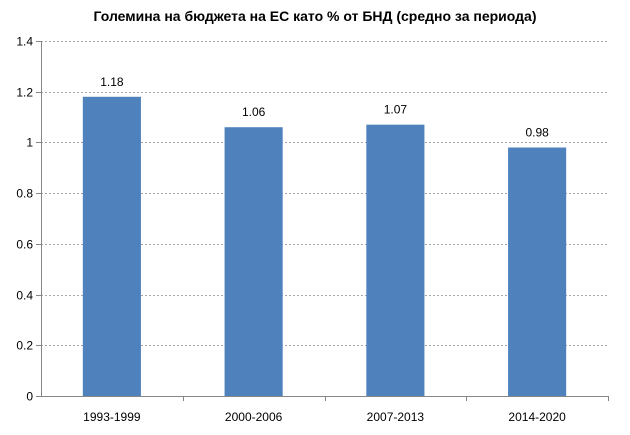 Image resolution: width=630 pixels, height=435 pixels. Describe the element at coordinates (254, 112) in the screenshot. I see `data-label: 1.06` at that location.